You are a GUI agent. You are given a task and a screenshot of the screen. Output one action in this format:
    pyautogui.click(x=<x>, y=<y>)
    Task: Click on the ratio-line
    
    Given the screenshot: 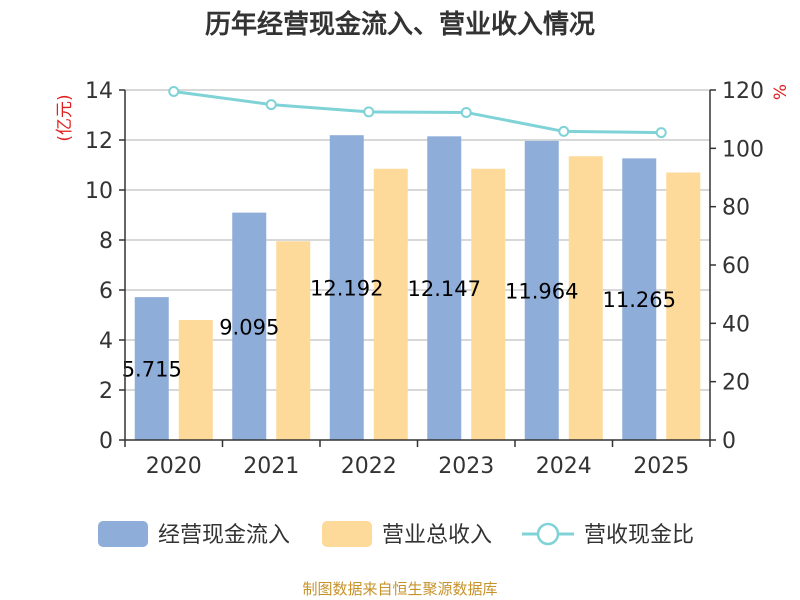 What is the action you would take?
    pyautogui.click(x=417, y=112)
    